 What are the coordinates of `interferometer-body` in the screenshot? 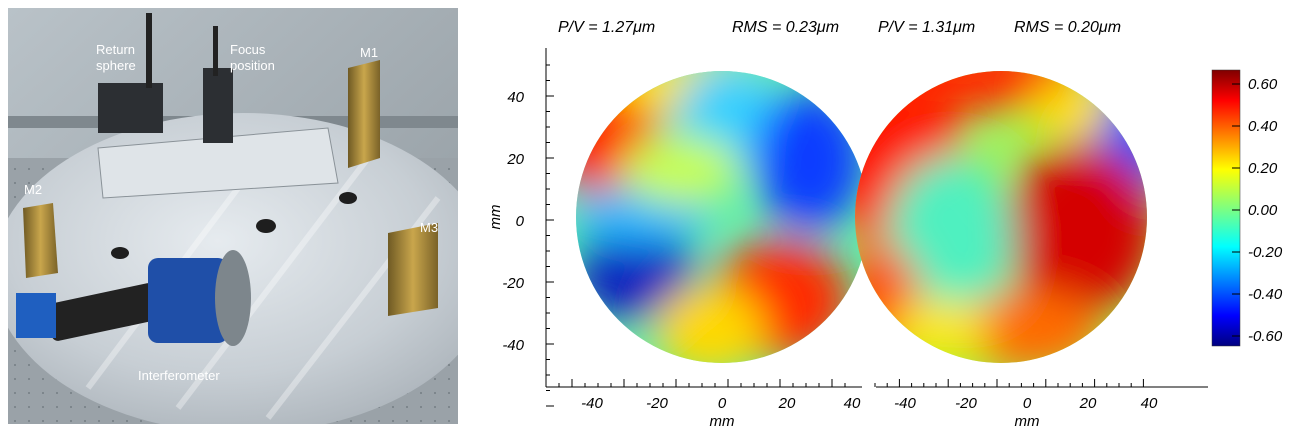 It's located at (188, 300).